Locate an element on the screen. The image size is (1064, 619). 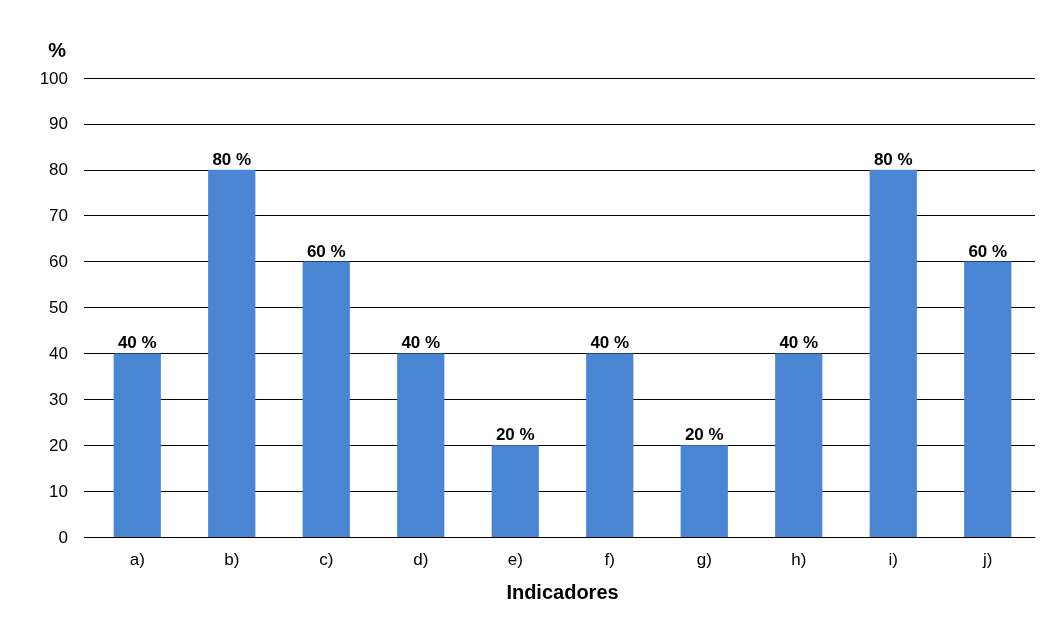
y-tick-label: 80 is located at coordinates (58, 170).